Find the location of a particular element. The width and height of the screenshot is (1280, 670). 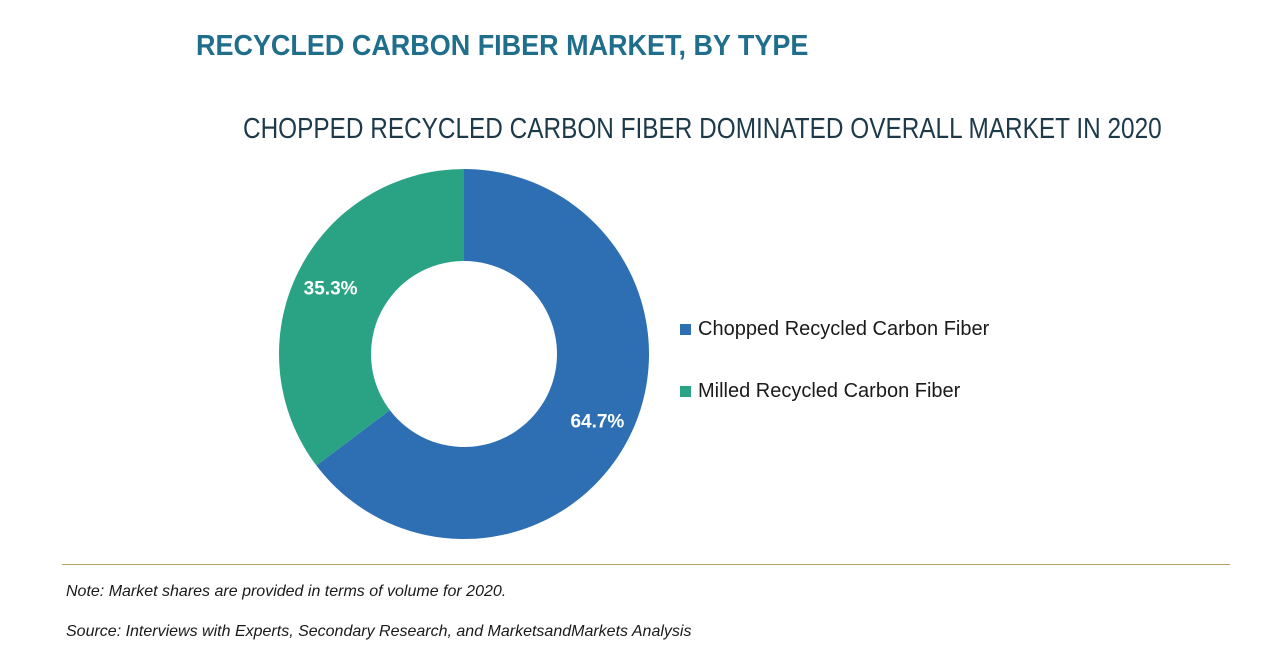

slice-milled is located at coordinates (371, 317).